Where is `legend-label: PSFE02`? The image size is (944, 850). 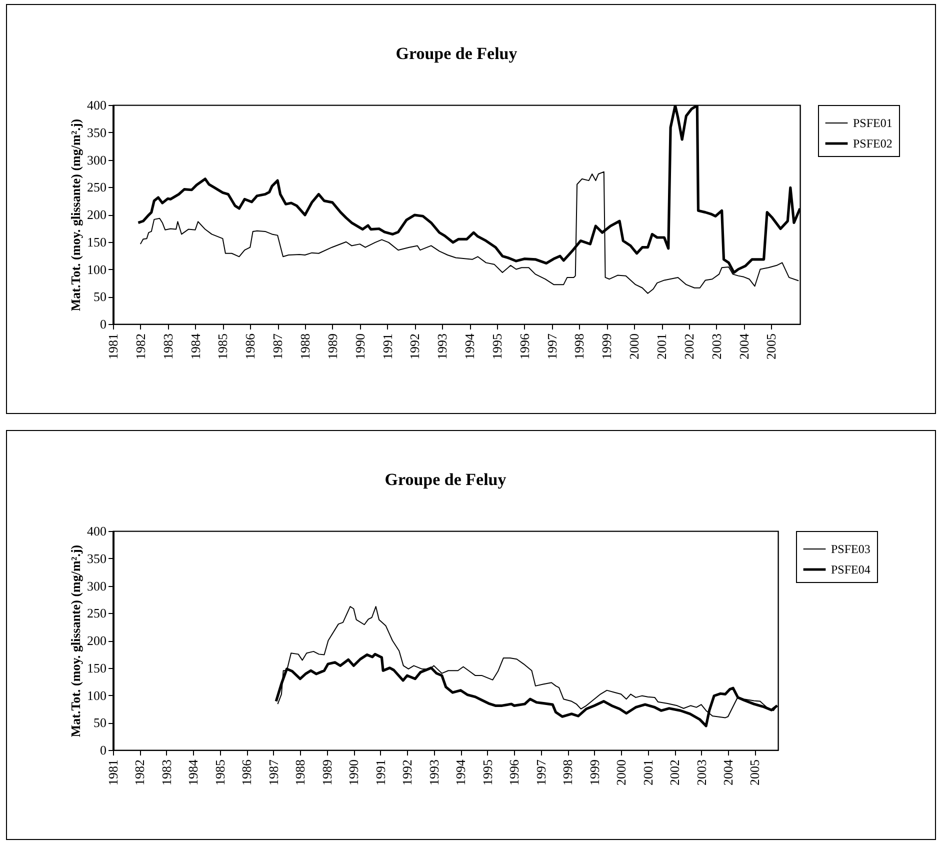
legend-label: PSFE02 is located at coordinates (872, 143).